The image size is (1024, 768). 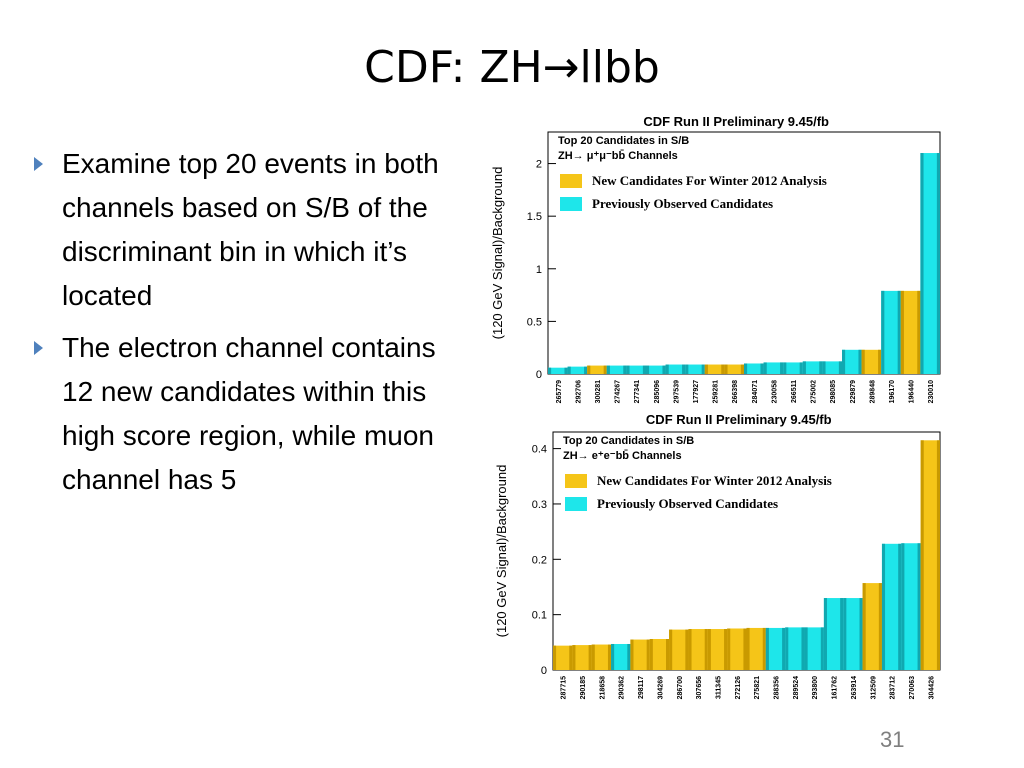 What do you see at coordinates (853, 391) in the screenshot?
I see `x-tick-label: 229879` at bounding box center [853, 391].